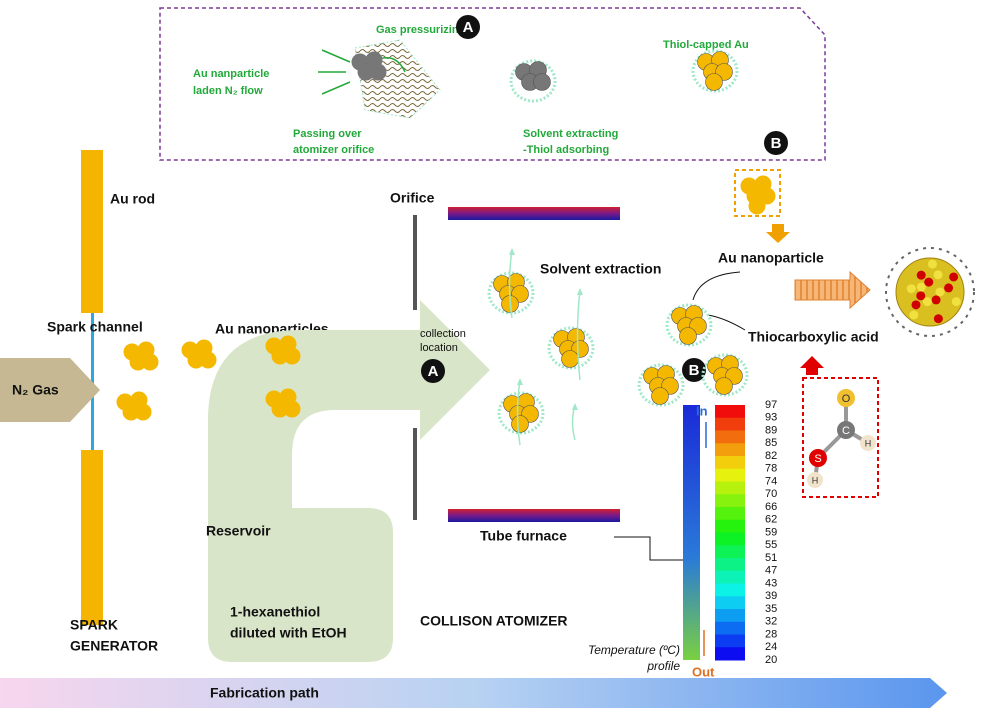  Describe the element at coordinates (817, 459) in the screenshot. I see `atom-label: S` at that location.